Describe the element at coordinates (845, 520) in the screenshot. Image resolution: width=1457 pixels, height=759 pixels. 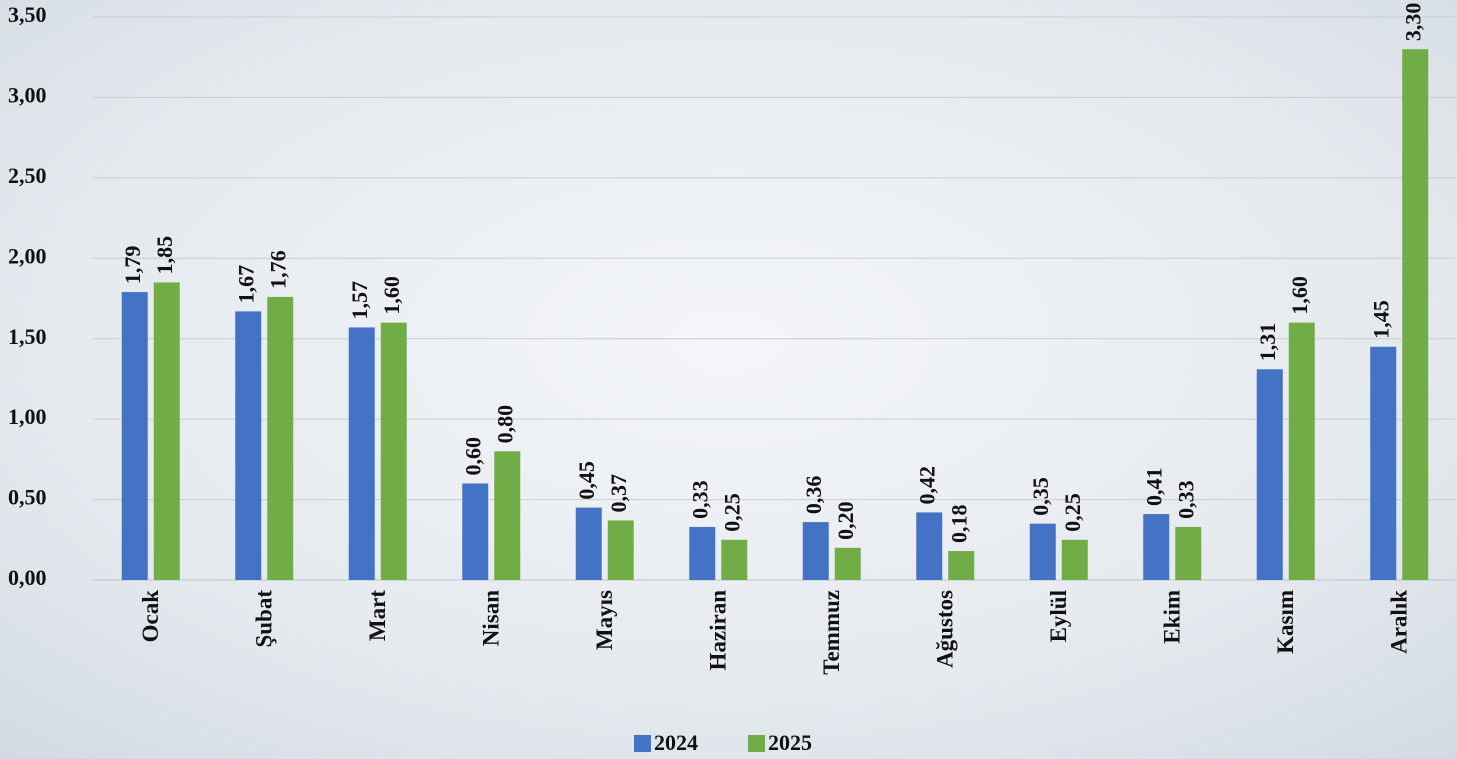
I see `value-label: 0,20` at that location.